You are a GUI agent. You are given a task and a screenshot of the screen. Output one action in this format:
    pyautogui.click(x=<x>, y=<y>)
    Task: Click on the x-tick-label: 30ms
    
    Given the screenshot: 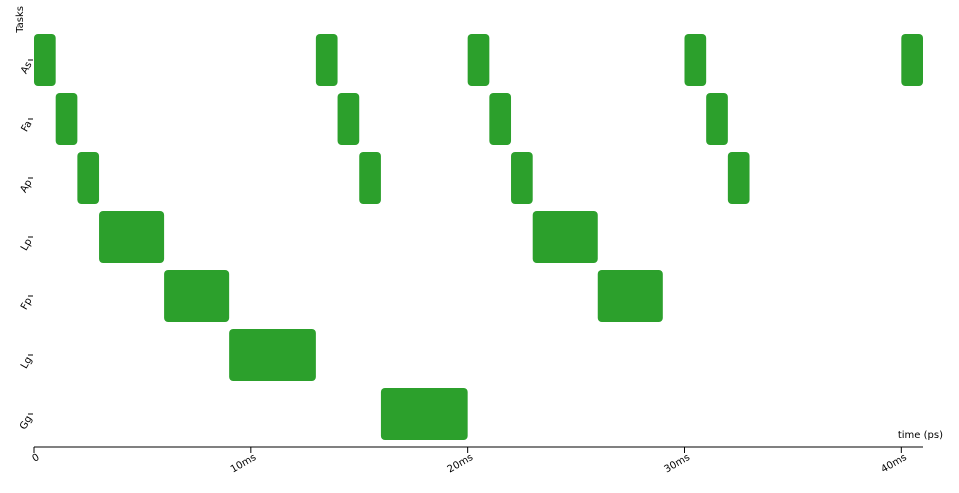 What is the action you would take?
    pyautogui.click(x=677, y=463)
    